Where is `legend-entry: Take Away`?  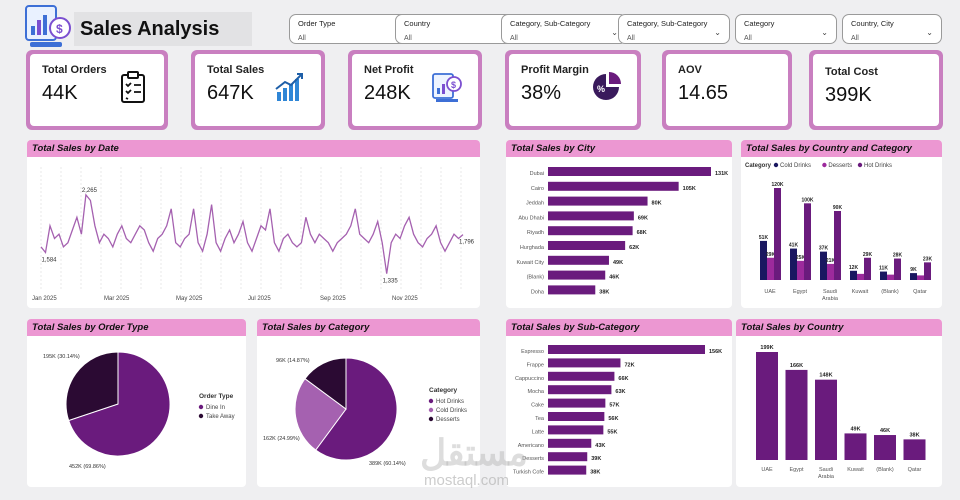 legend-entry: Take Away is located at coordinates (220, 417).